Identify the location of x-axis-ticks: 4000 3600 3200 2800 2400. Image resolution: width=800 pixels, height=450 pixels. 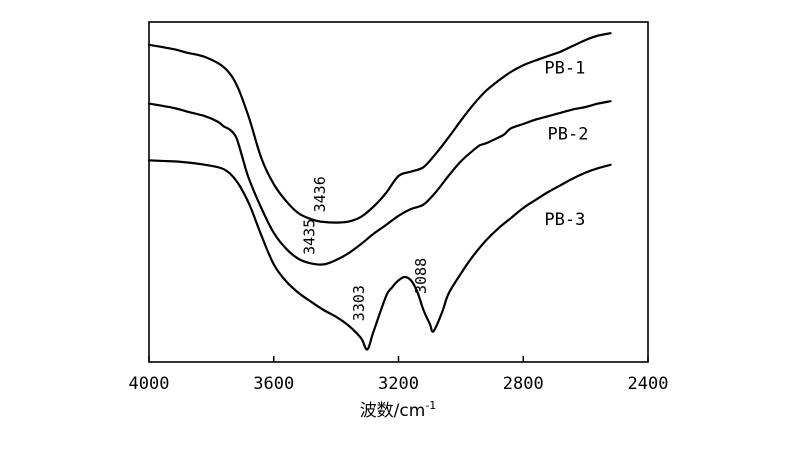
(399, 375).